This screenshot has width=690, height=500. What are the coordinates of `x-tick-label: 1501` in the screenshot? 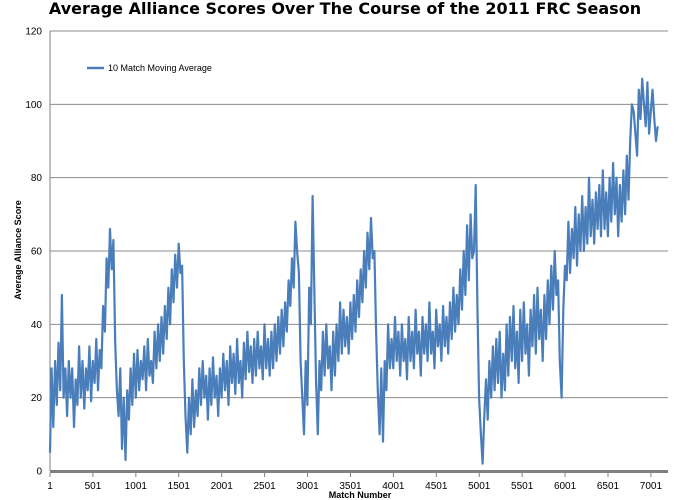 It's located at (179, 486).